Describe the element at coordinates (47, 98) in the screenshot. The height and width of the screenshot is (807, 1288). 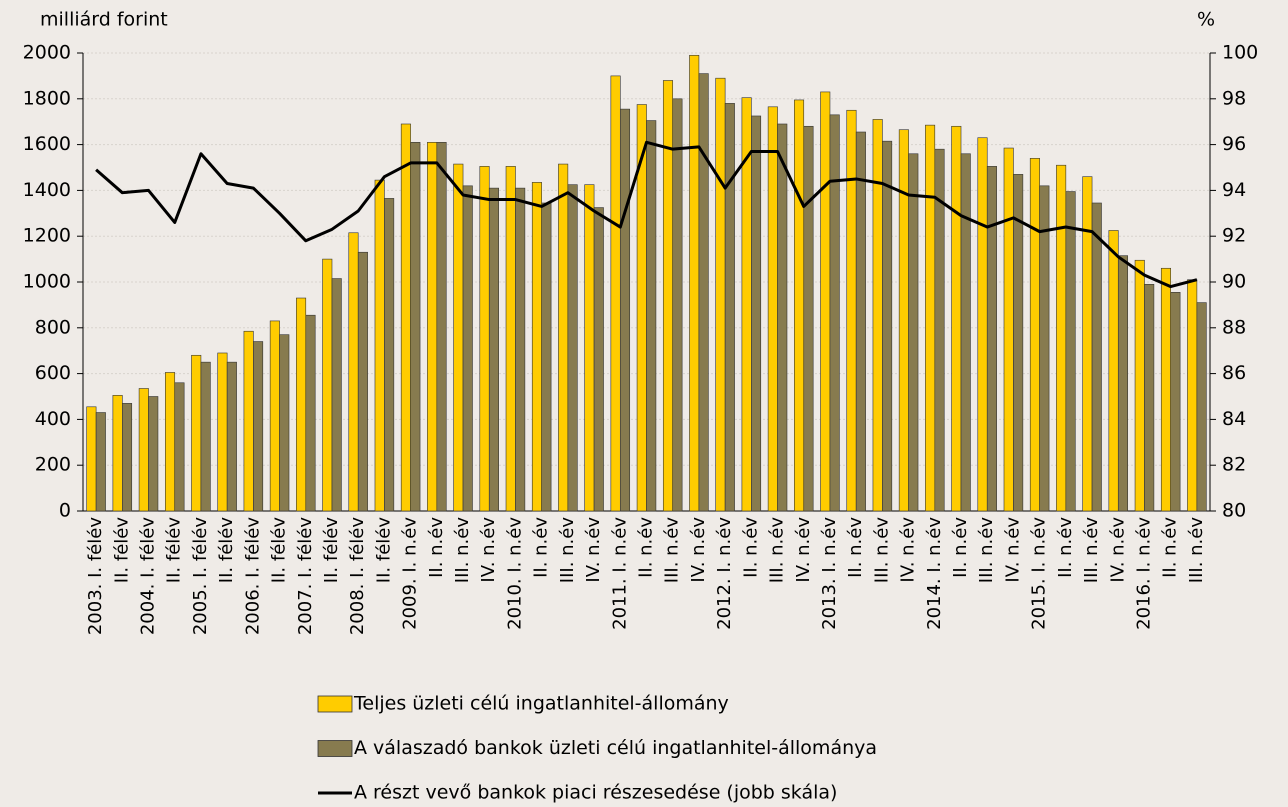
I see `y-tick-label: 1800` at that location.